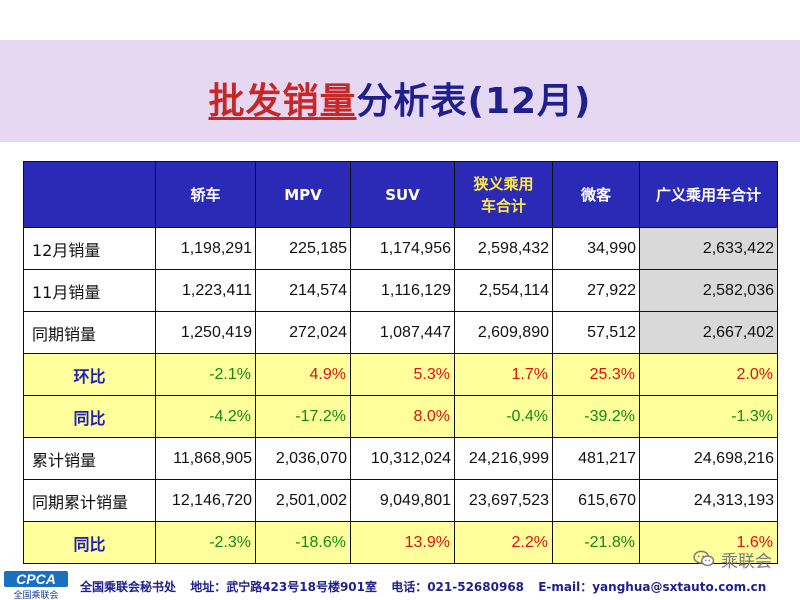  I want to click on table-cell: 9,049,801, so click(402, 500).